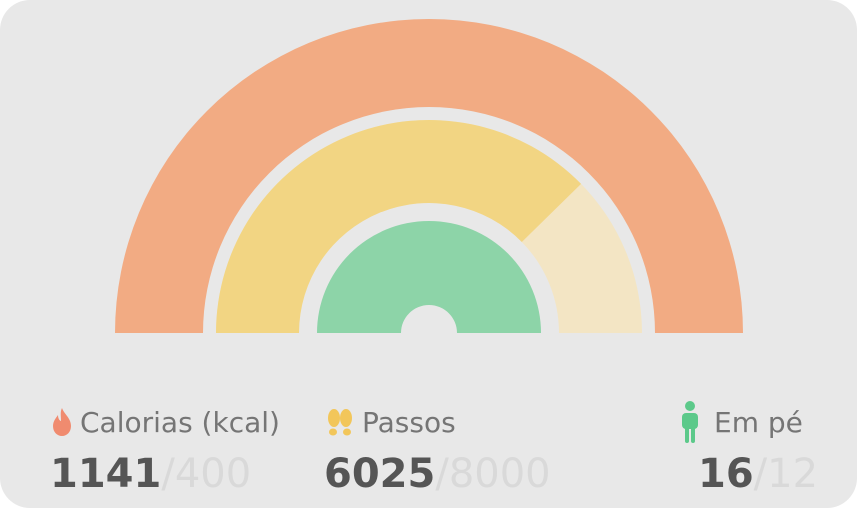 This screenshot has width=857, height=508. I want to click on stand-stat: Em pé 16/12, so click(749, 447).